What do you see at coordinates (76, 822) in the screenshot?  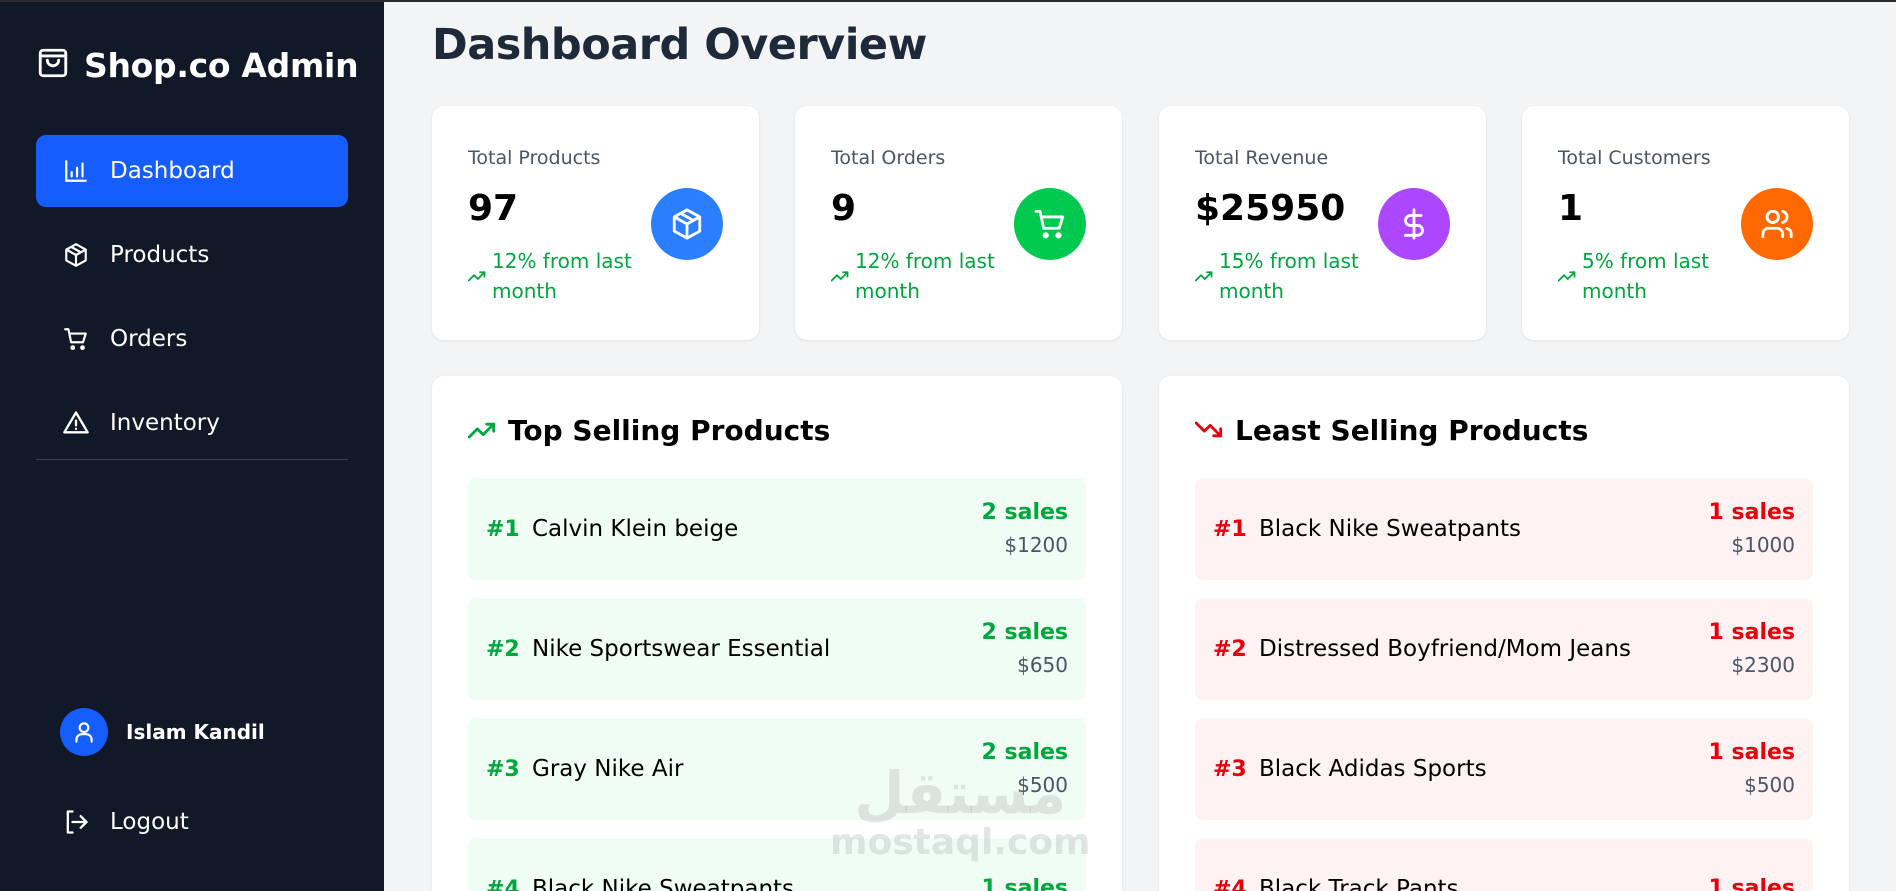 I see `logout-icon` at bounding box center [76, 822].